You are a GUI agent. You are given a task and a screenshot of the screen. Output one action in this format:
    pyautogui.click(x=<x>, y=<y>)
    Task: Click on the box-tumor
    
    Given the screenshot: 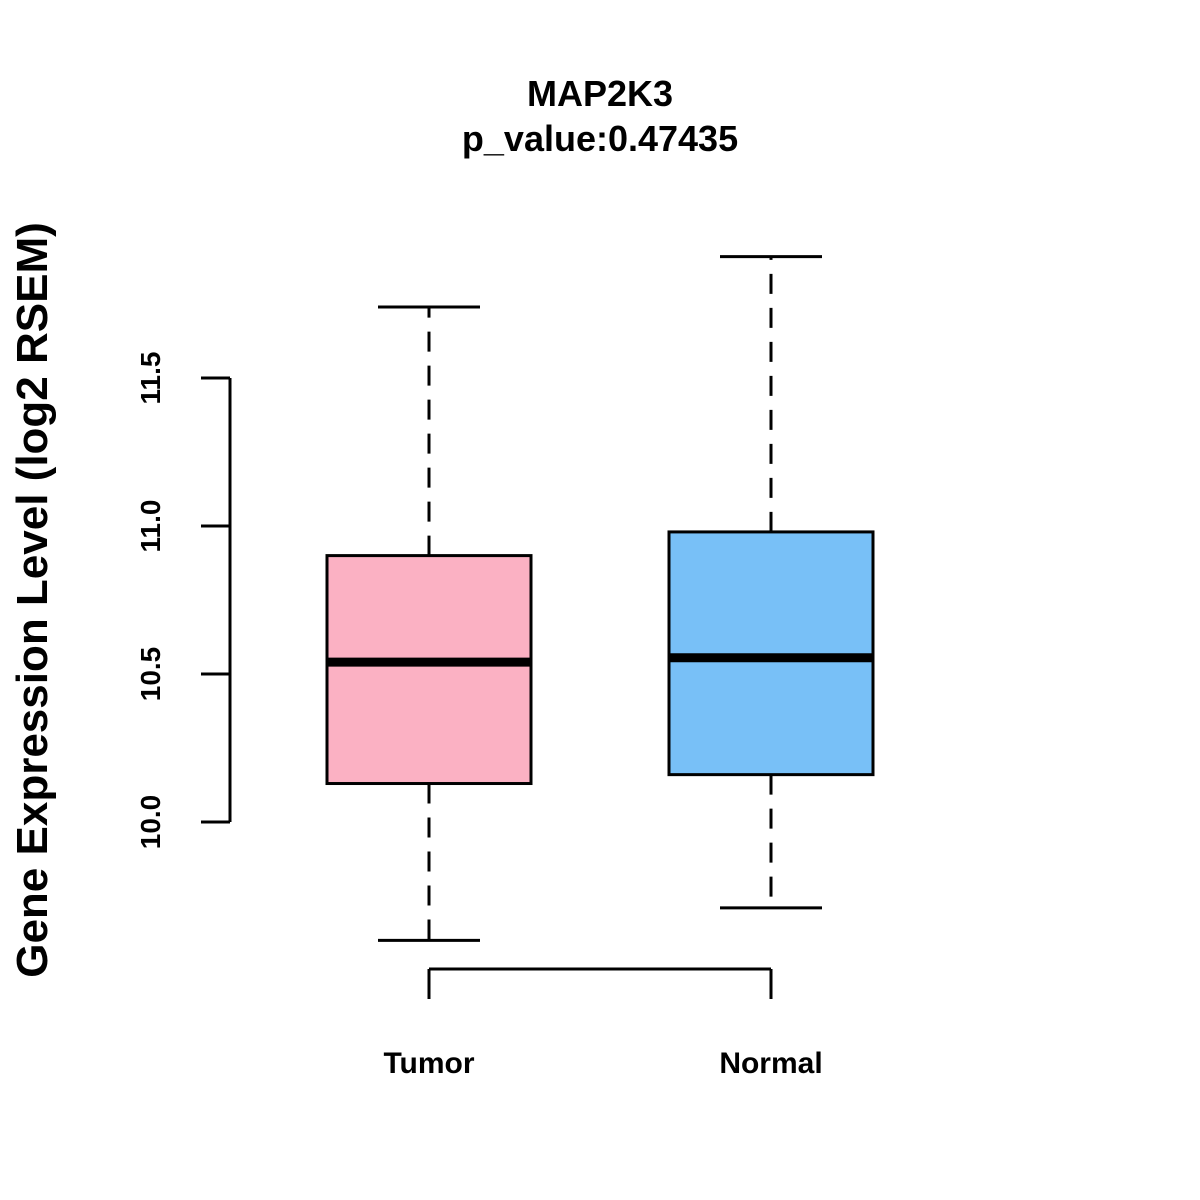 What is the action you would take?
    pyautogui.click(x=429, y=623)
    